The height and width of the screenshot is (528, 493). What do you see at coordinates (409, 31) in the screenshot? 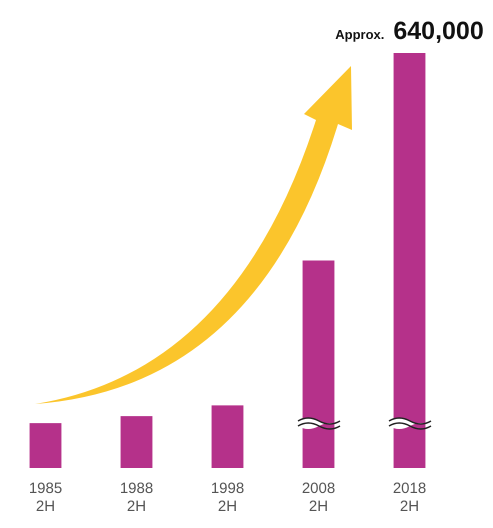
I see `annotation: Approx. 640,000` at bounding box center [409, 31].